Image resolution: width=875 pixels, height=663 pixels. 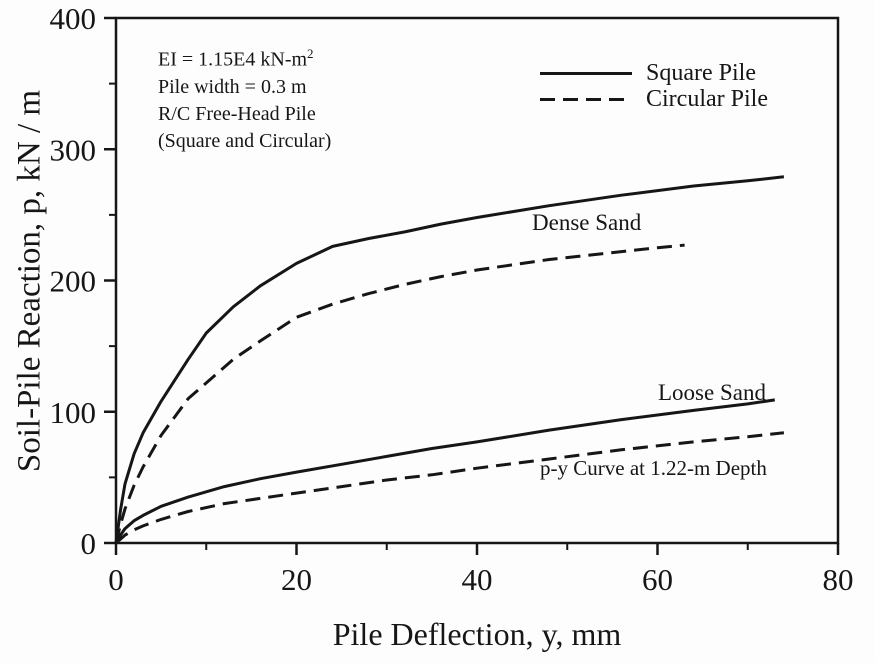 I want to click on legend: Square Pile Circular Pile, so click(x=654, y=86).